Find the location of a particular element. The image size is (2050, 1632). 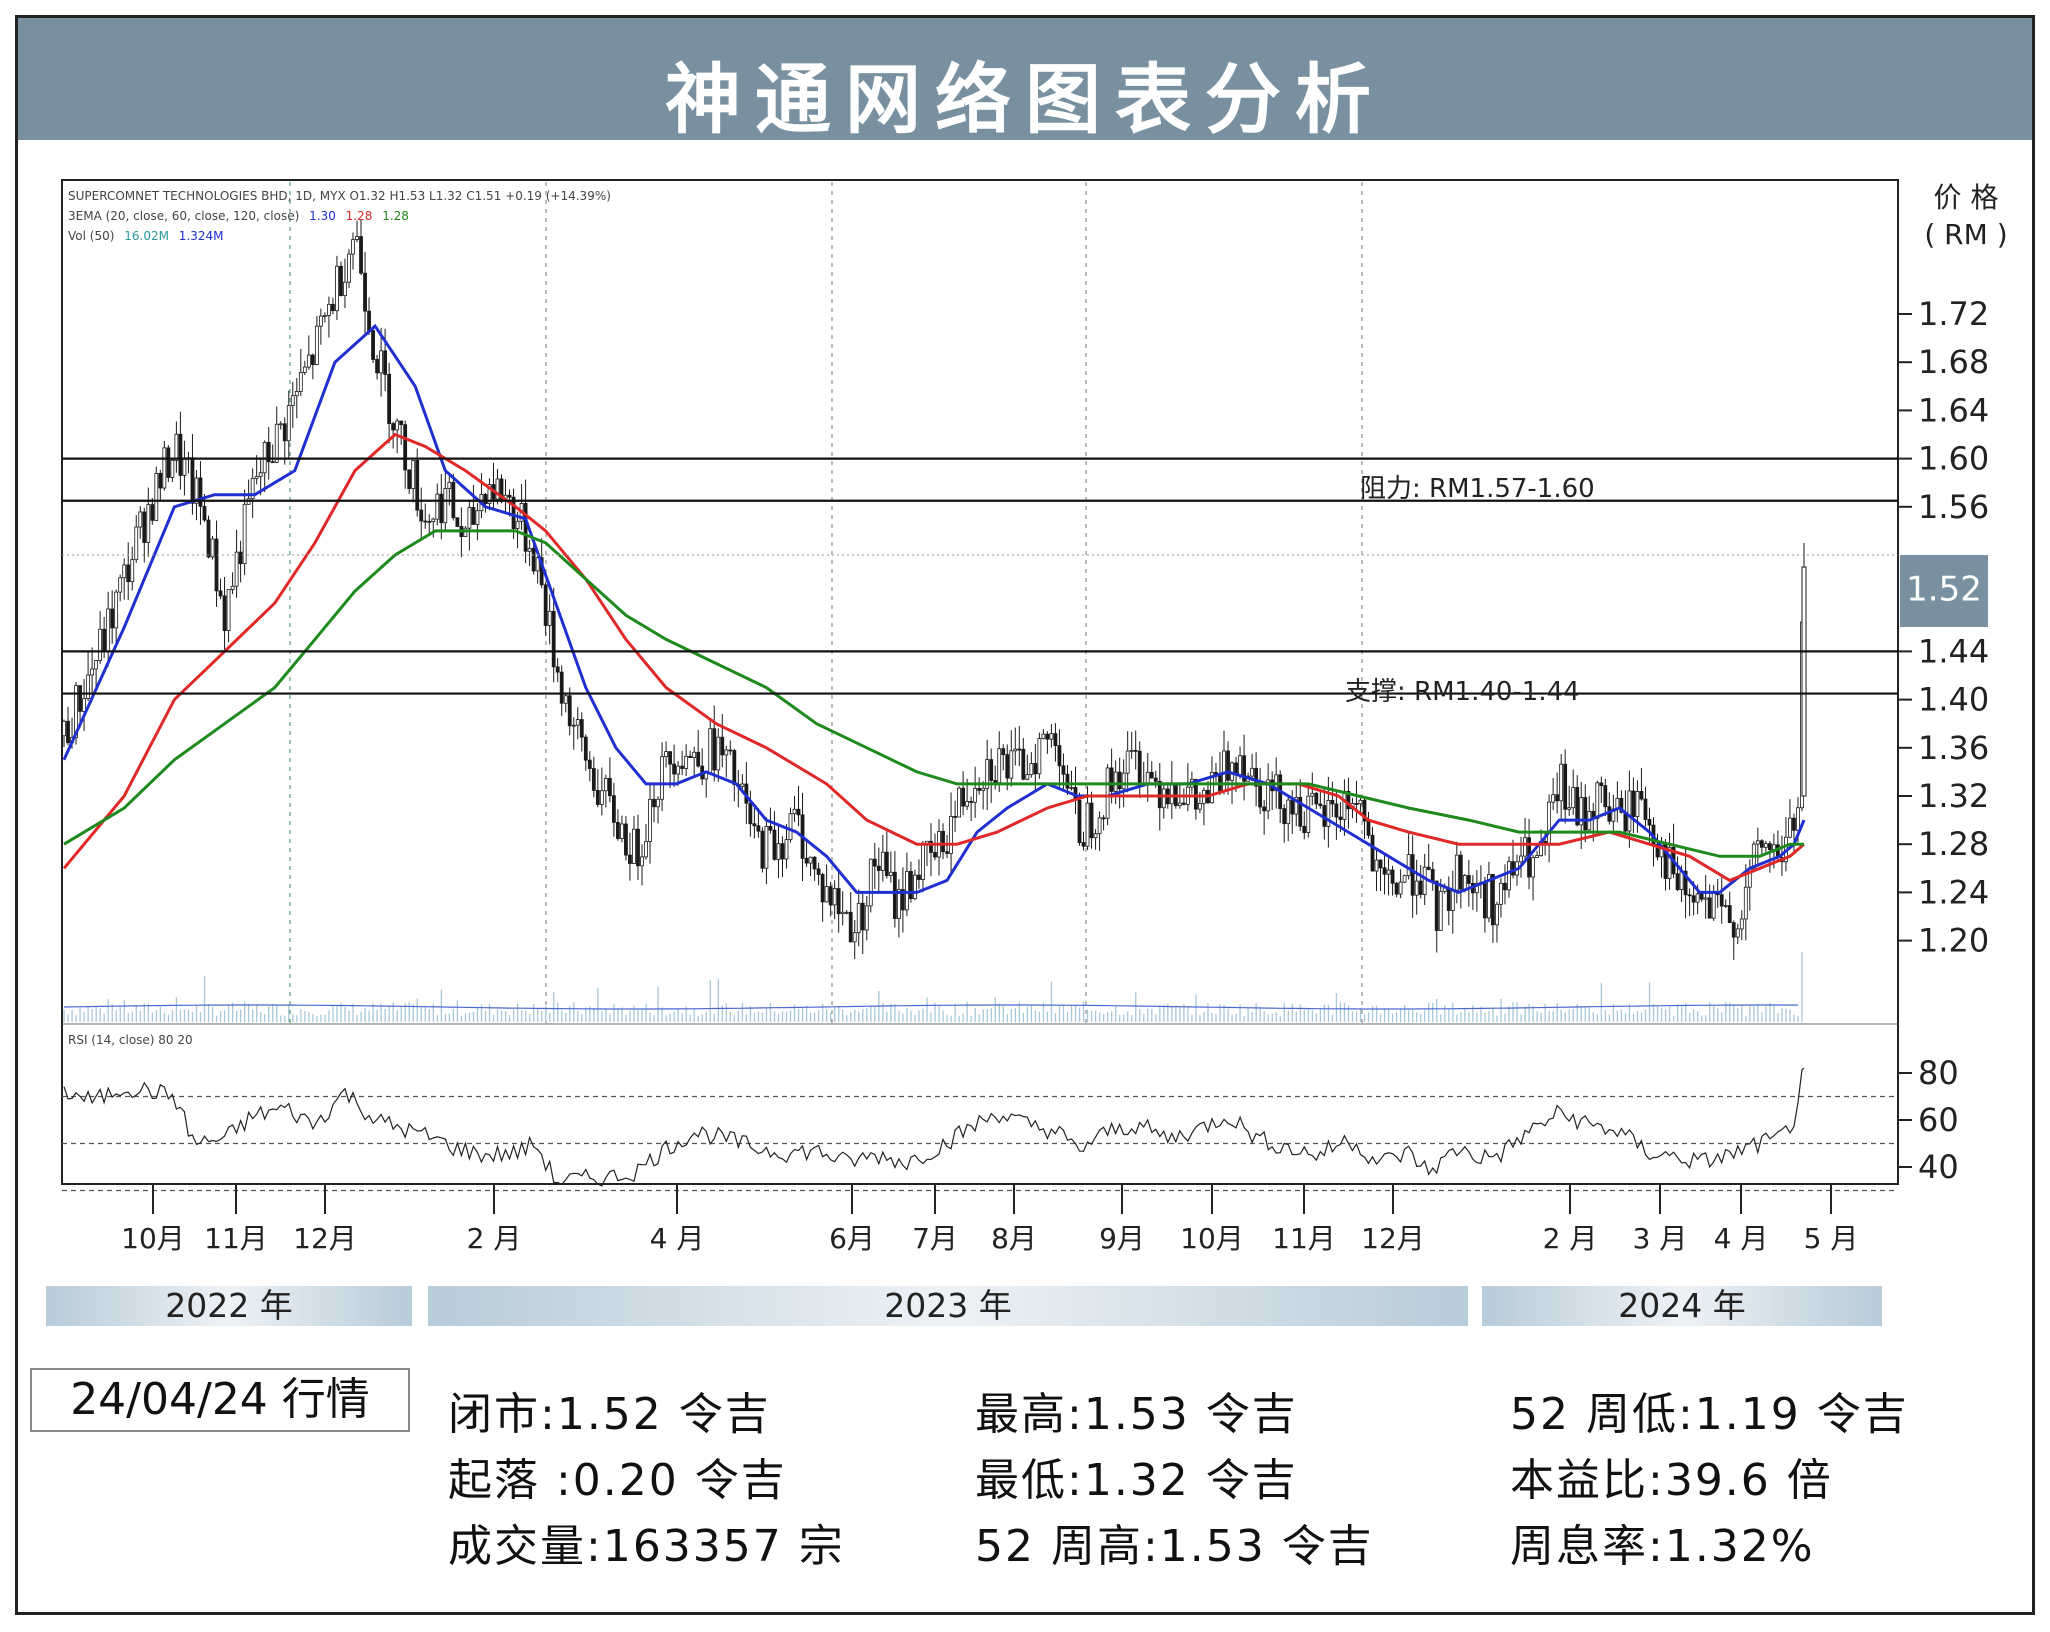

volume-bars is located at coordinates (933, 987).